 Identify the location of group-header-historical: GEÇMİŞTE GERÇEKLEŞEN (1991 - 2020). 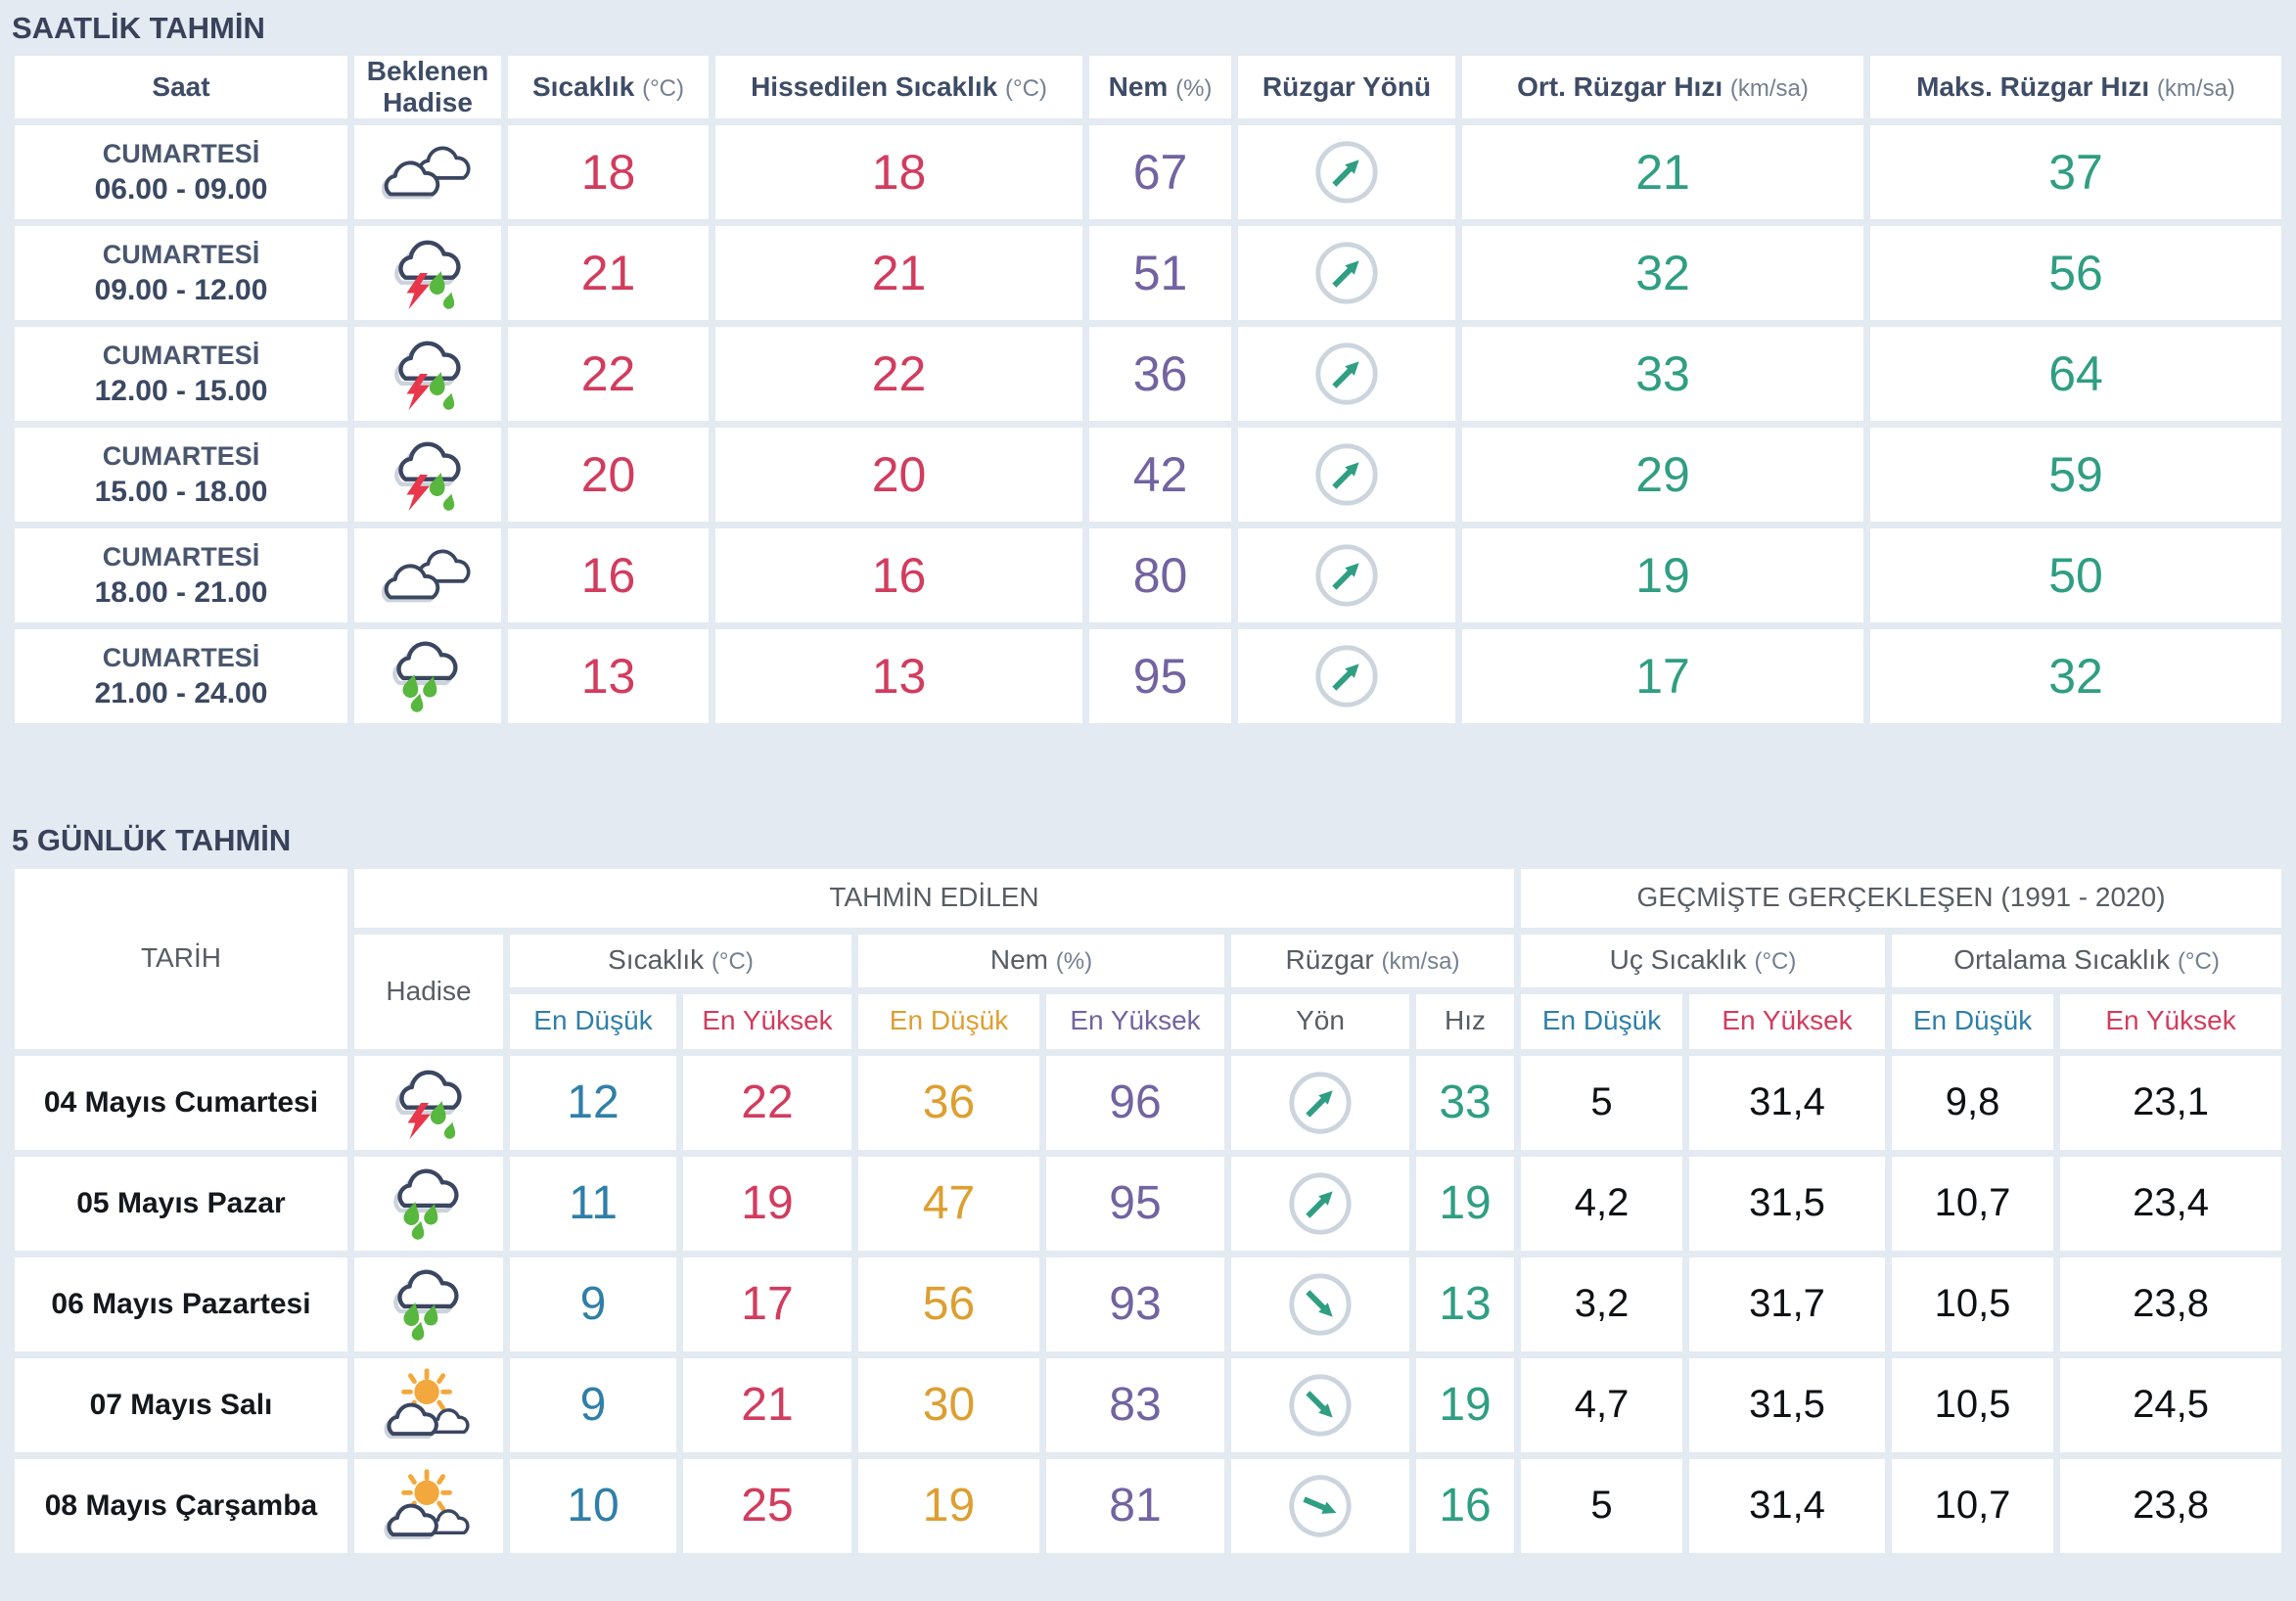
(1901, 898).